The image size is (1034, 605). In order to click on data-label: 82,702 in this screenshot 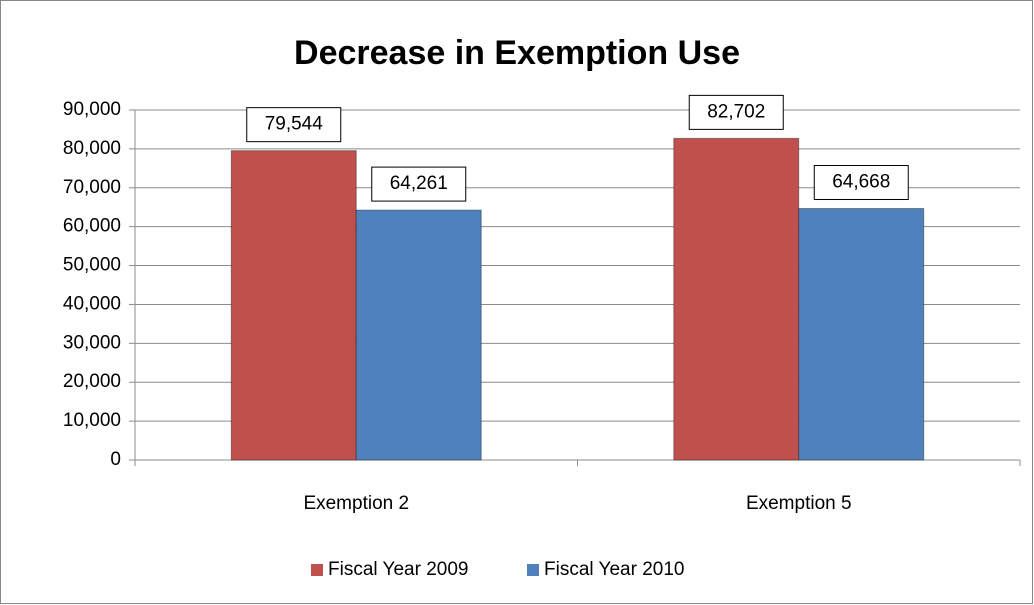, I will do `click(736, 111)`.